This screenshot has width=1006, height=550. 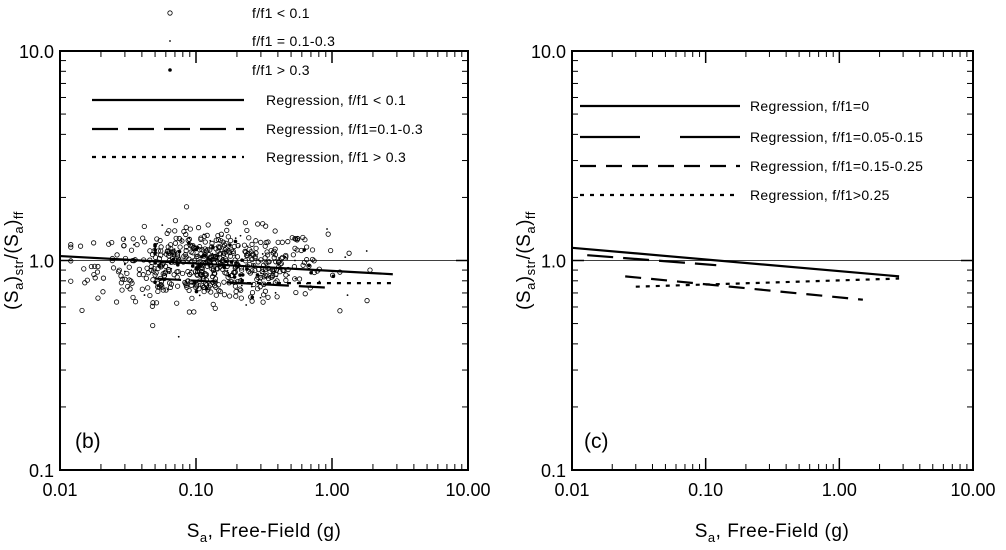 I want to click on panel-label: (b), so click(x=88, y=441).